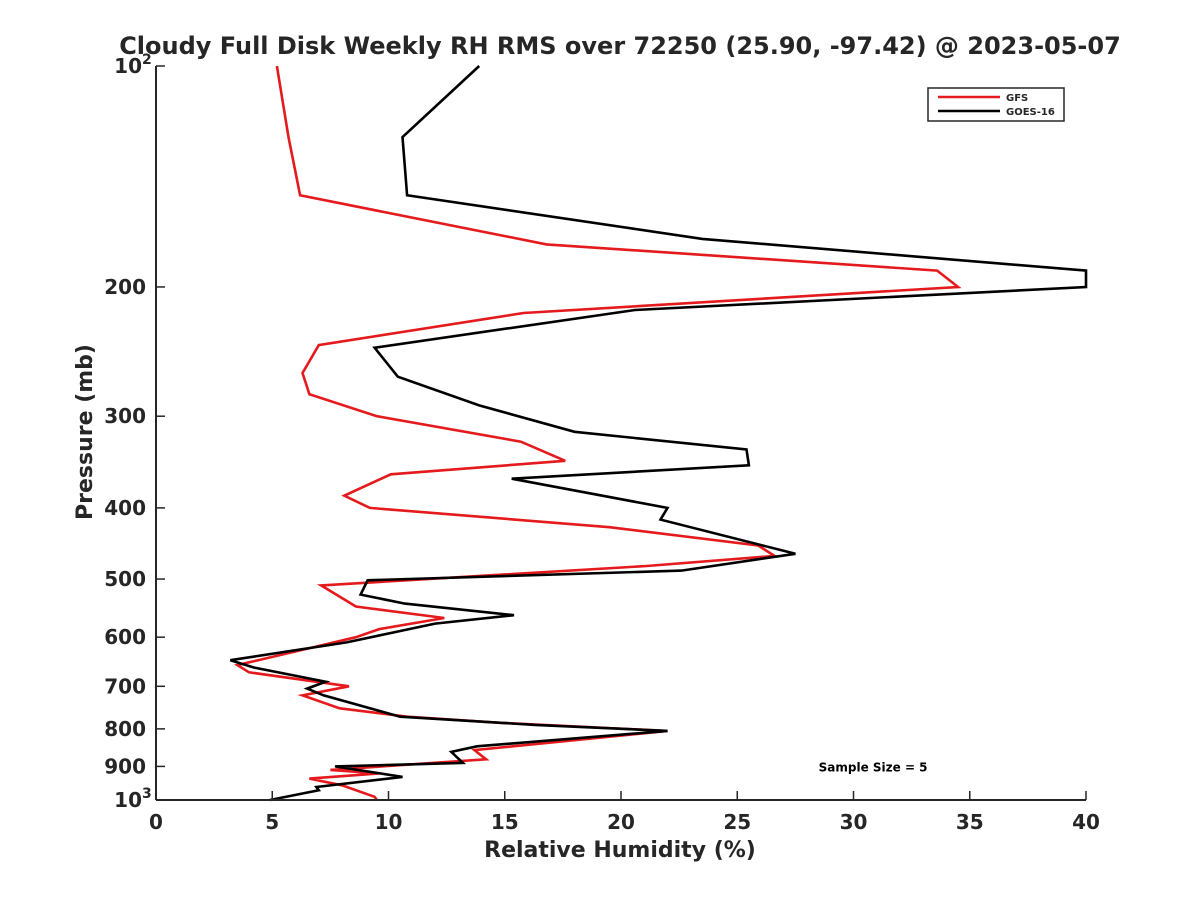 The image size is (1200, 900). I want to click on annotation-layer: Sample Size = 5, so click(873, 767).